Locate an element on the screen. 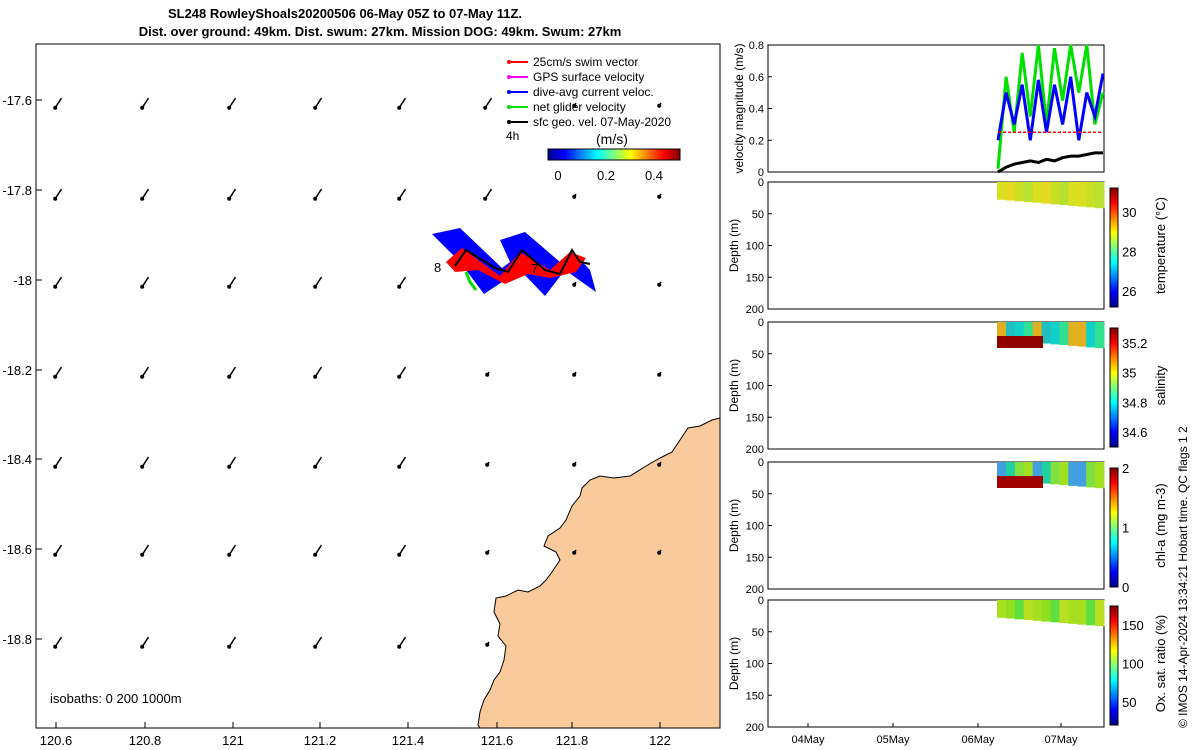 The image size is (1200, 750). velocity-ylabel: velocity magnitude (m/s) is located at coordinates (739, 108).